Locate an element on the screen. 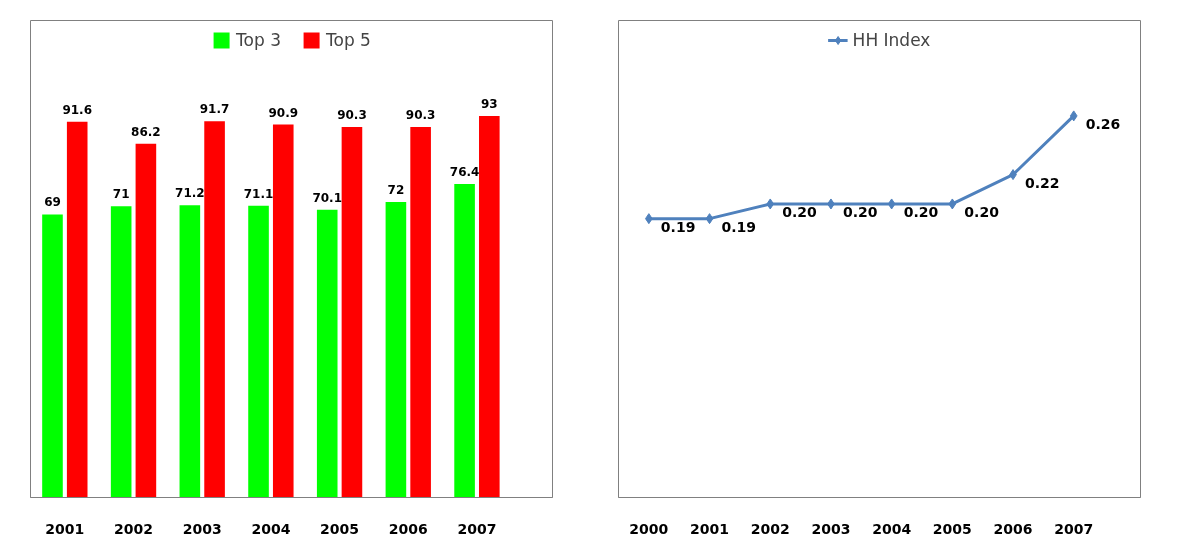 This screenshot has height=544, width=1184. data-label: 0.22 is located at coordinates (1042, 182).